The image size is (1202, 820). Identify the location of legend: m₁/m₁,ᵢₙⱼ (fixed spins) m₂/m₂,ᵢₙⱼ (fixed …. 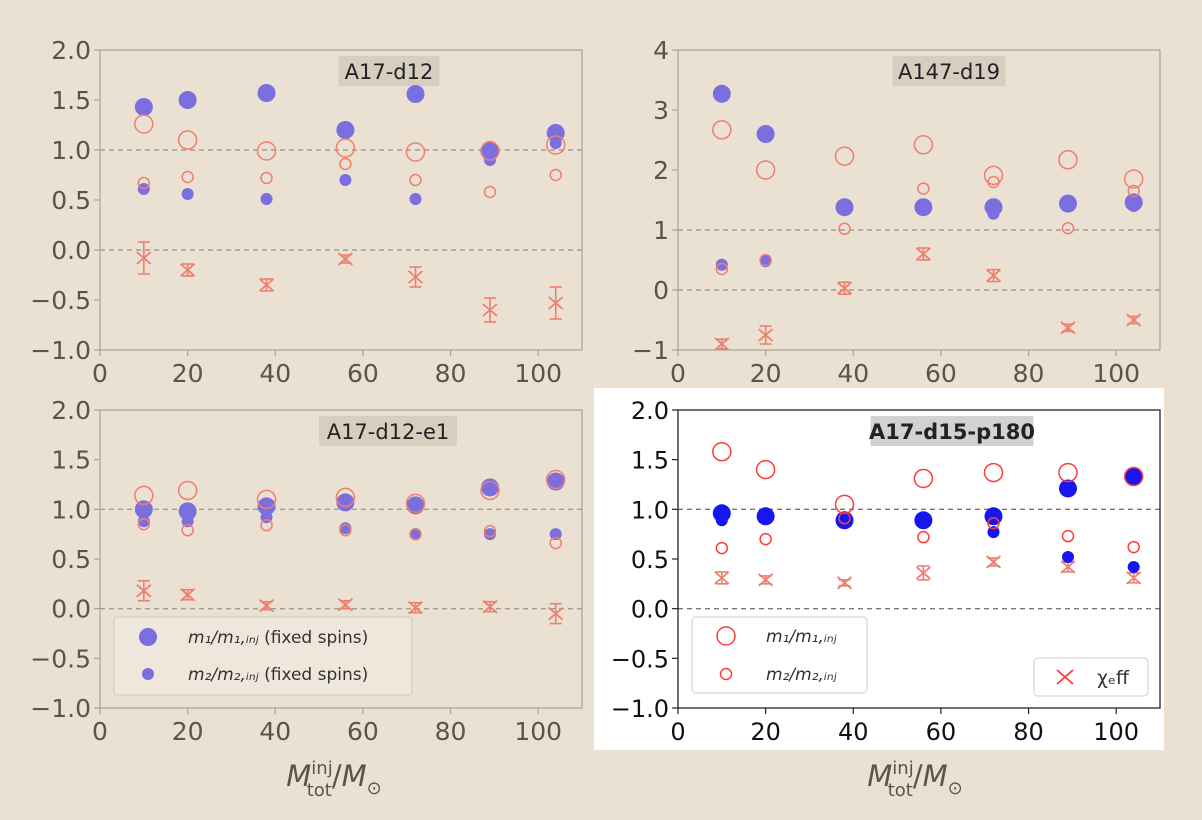
(263, 656).